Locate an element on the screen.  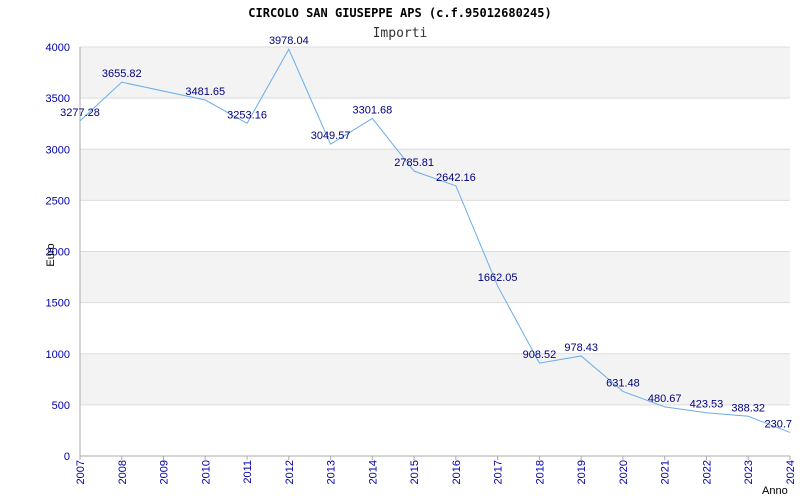
data-label: 3277.28 is located at coordinates (80, 113).